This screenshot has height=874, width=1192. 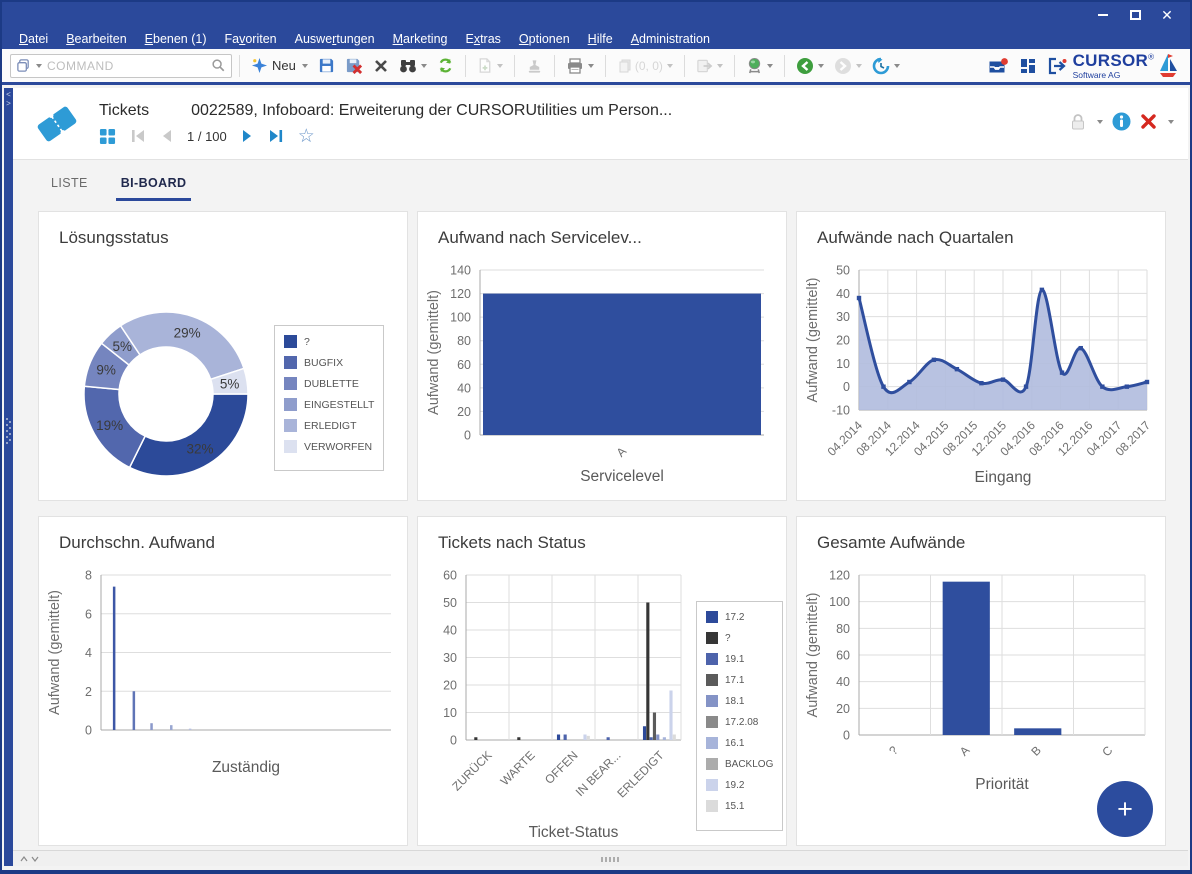 What do you see at coordinates (1110, 60) in the screenshot?
I see `logo-name: CURSOR` at bounding box center [1110, 60].